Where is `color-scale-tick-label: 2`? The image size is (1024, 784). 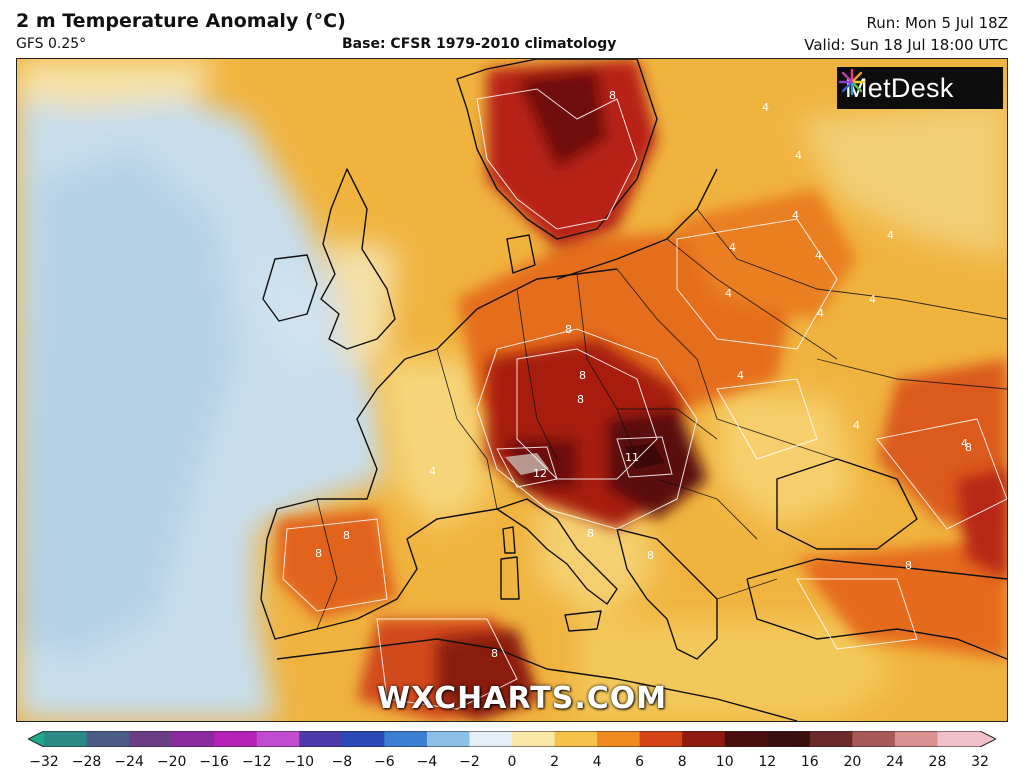 color-scale-tick-label: 2 is located at coordinates (554, 762).